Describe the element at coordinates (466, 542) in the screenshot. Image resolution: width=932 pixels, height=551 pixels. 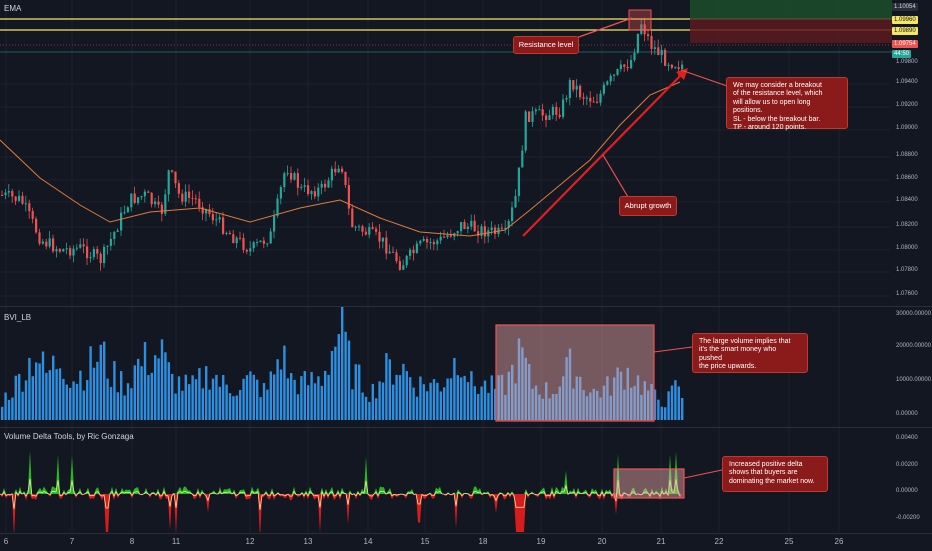
I see `time-axis: 6 7 8 11 12 13 14 15 18 19 20 21 22 25 26` at that location.